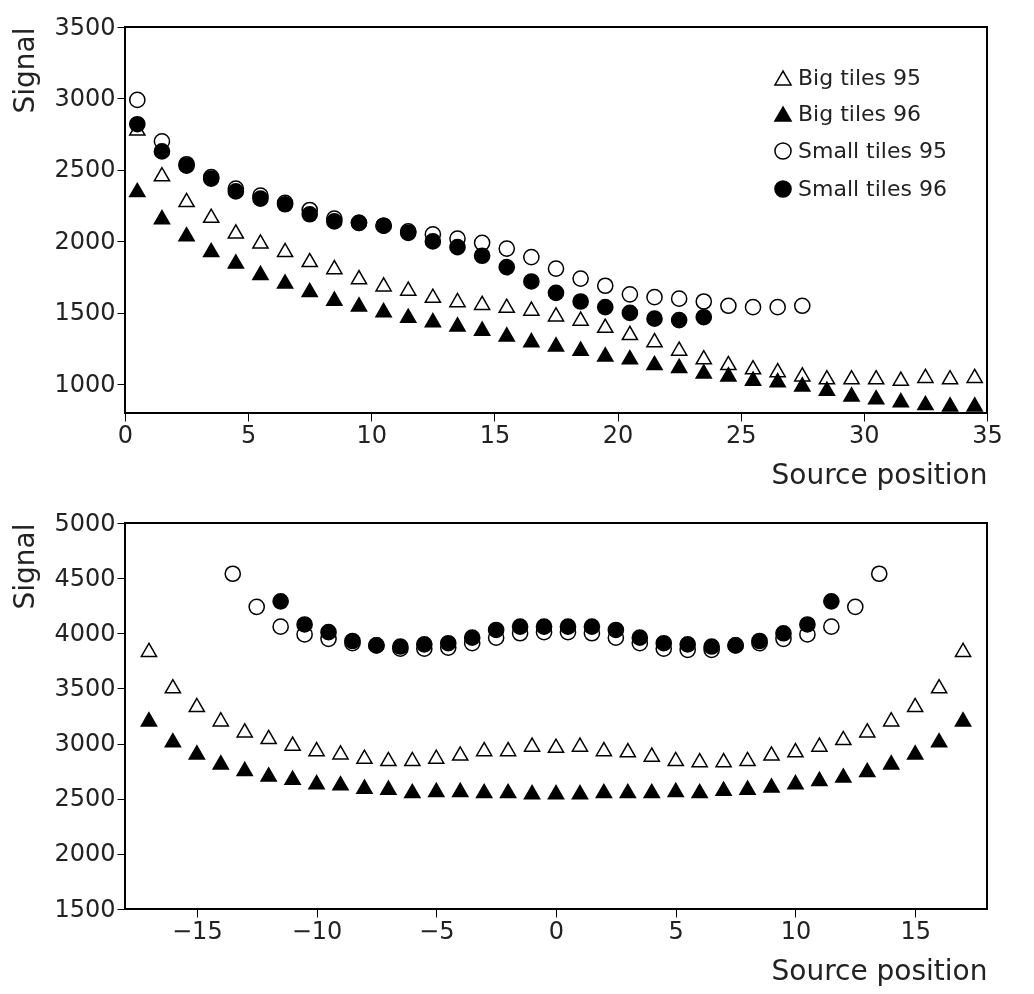 This screenshot has width=1034, height=994. What do you see at coordinates (864, 434) in the screenshot?
I see `x-tick-label: 30` at bounding box center [864, 434].